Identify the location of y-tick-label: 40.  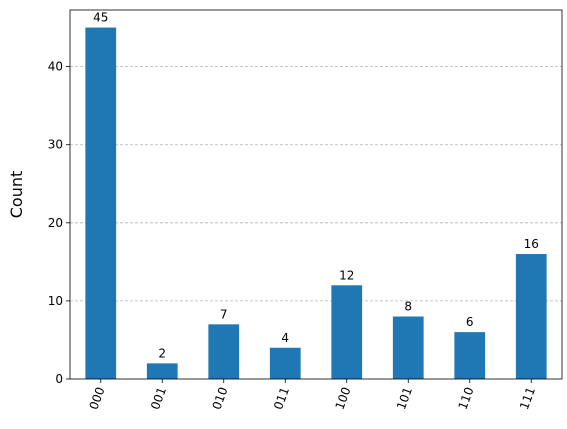
(55, 67).